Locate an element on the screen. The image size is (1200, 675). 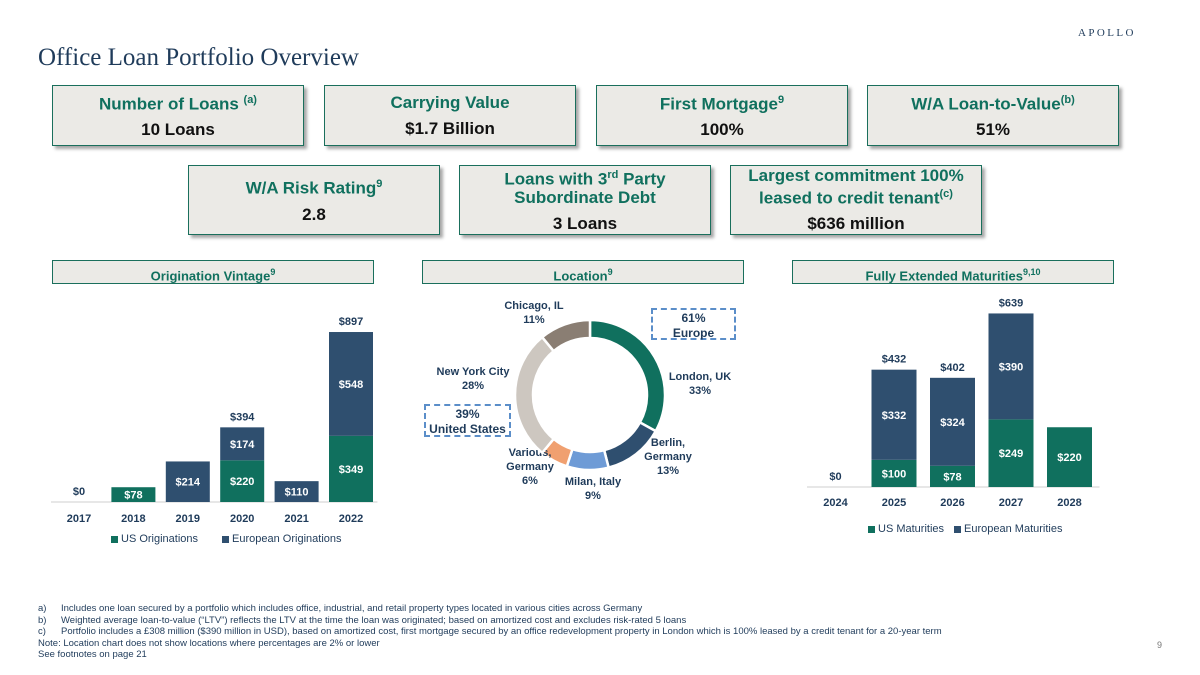
legend-label: European Originations is located at coordinates (287, 539).